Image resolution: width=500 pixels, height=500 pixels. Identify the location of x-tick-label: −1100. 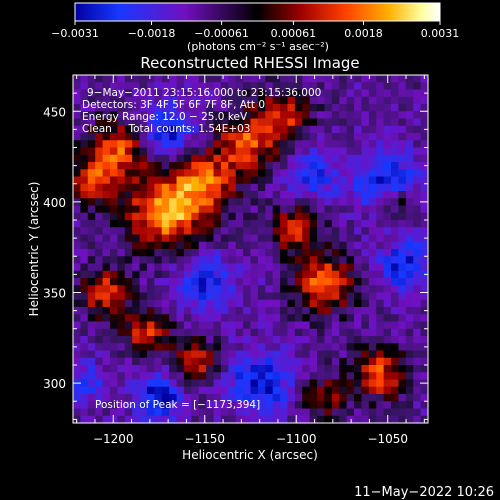
(296, 439).